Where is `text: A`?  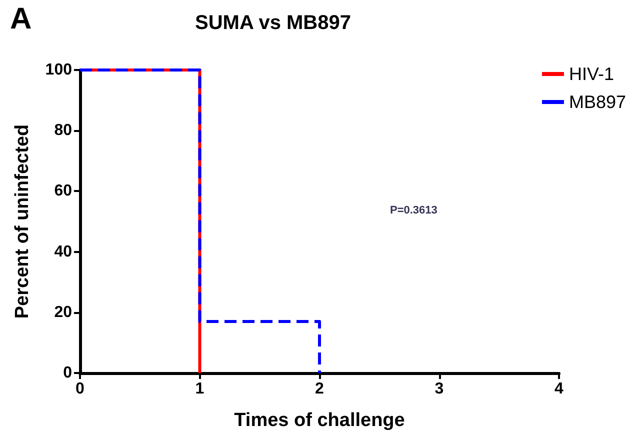 text: A is located at coordinates (21, 19).